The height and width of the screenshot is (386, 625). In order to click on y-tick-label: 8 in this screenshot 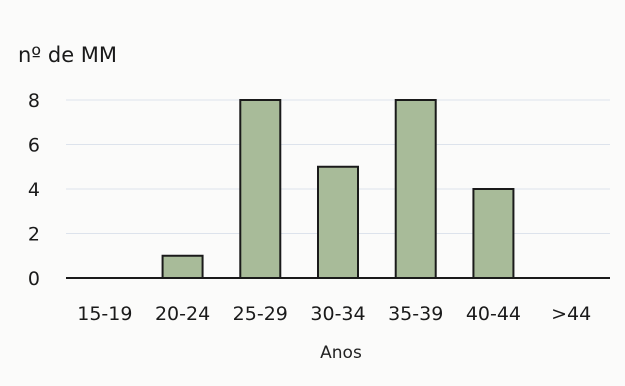, I will do `click(34, 101)`.